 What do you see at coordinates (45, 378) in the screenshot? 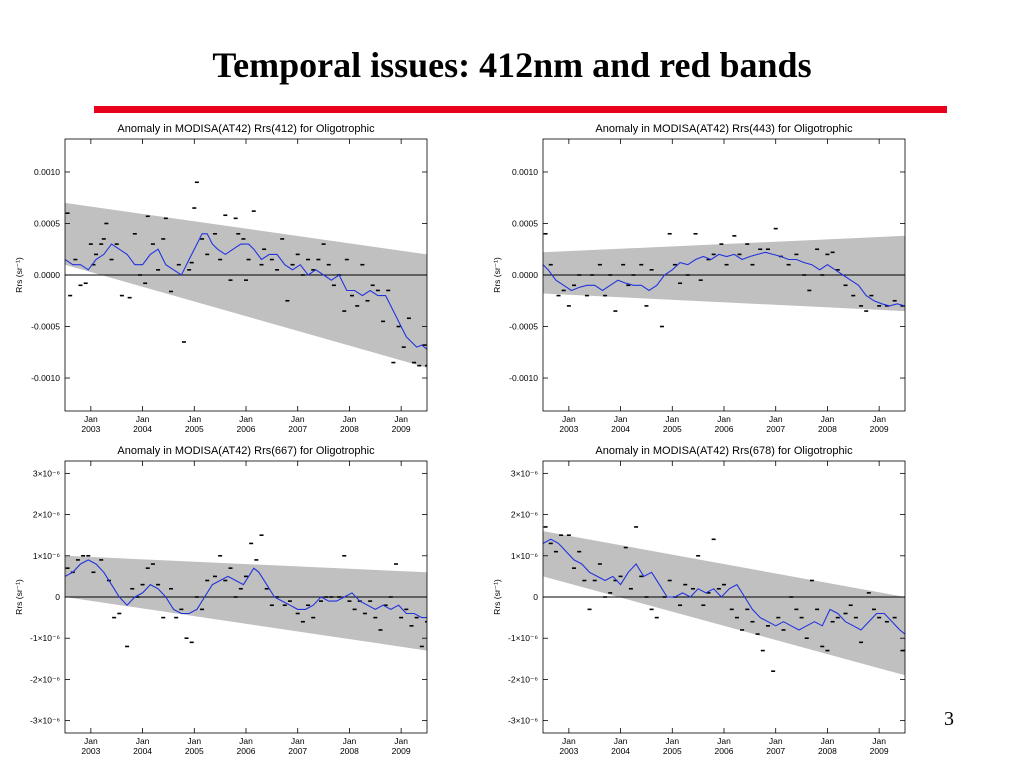
I see `y-tick-label: -0.0010` at bounding box center [45, 378].